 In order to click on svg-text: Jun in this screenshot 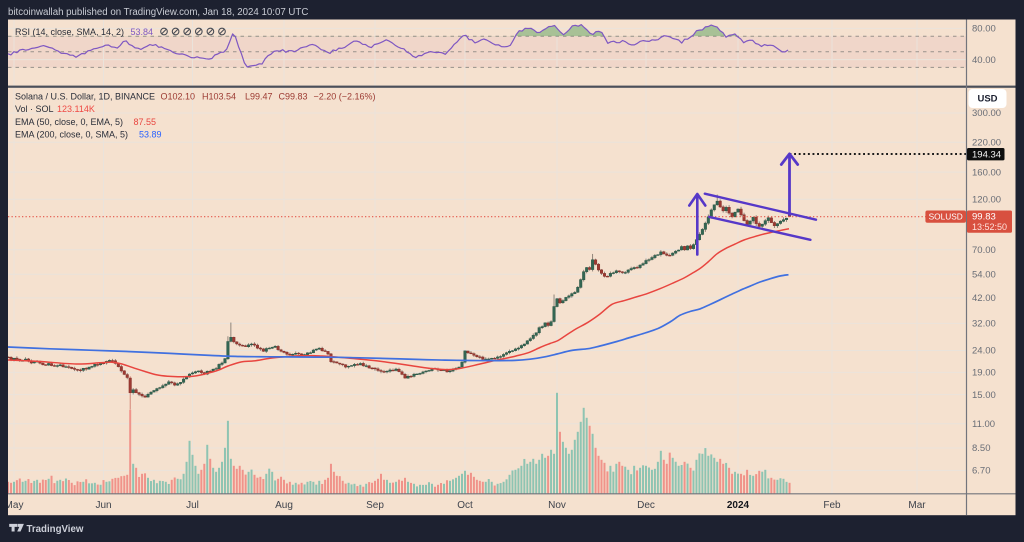, I will do `click(103, 505)`.